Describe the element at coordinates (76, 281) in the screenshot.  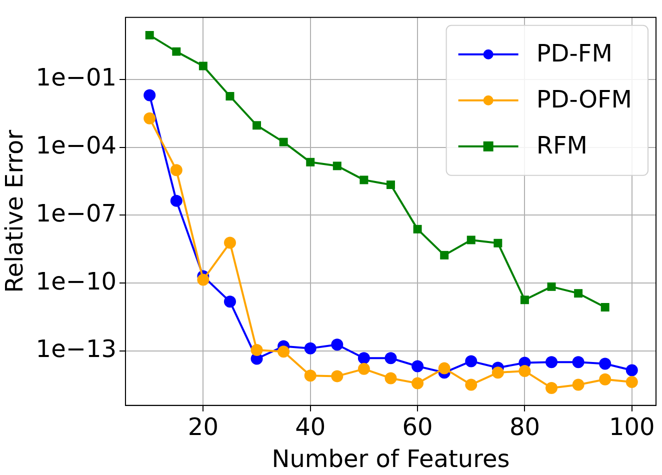
I see `y-tick-label: 1e−10` at that location.